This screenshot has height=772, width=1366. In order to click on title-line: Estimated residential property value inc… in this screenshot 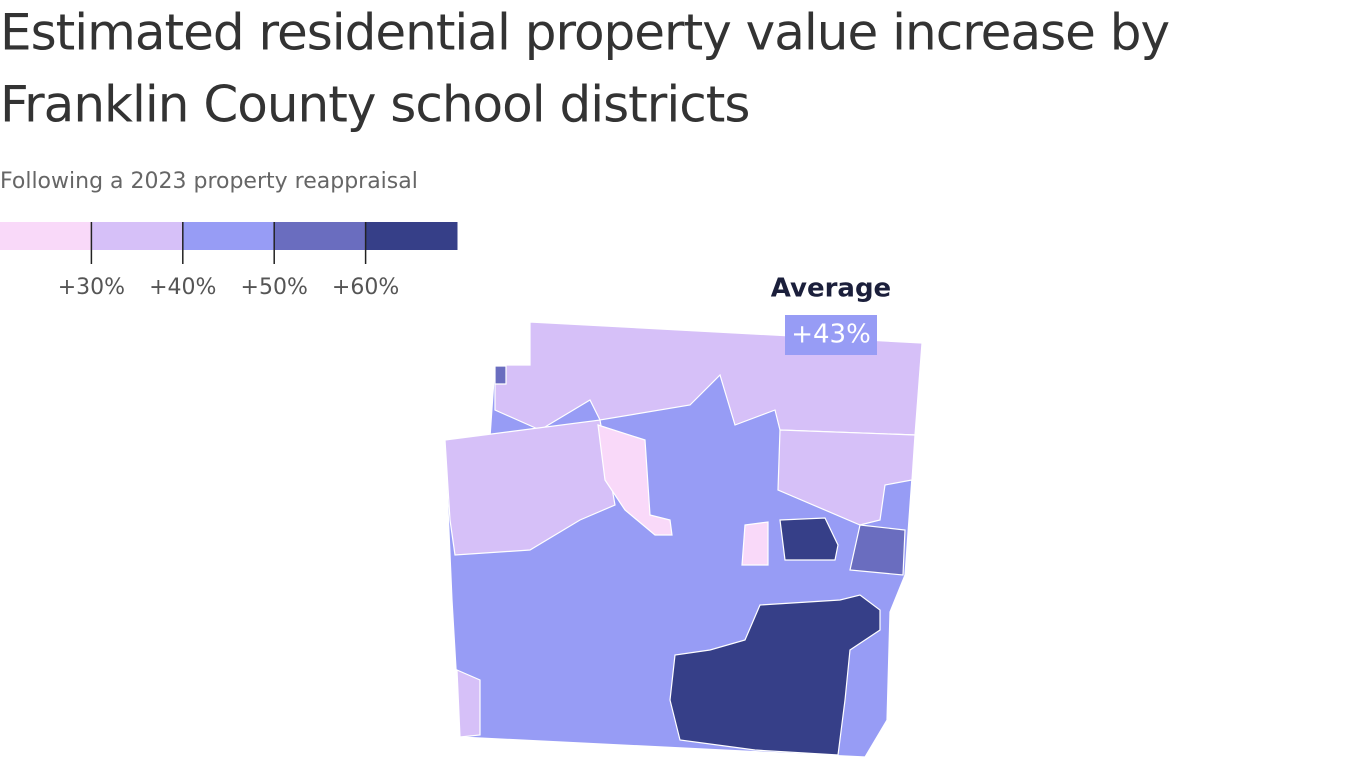, I will do `click(585, 33)`.